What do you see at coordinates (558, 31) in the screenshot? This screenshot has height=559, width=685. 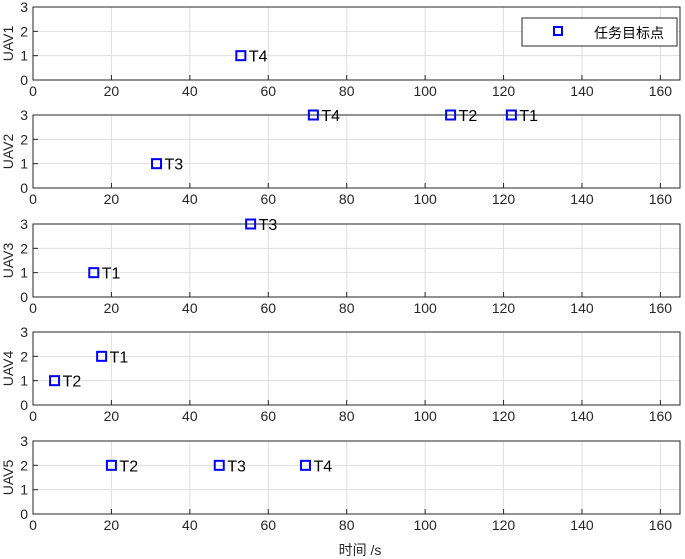 I see `legend-marker` at bounding box center [558, 31].